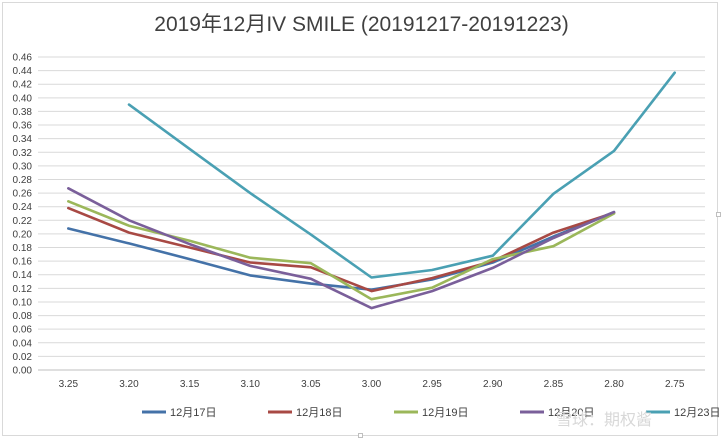 This screenshot has width=723, height=440. What do you see at coordinates (23, 207) in the screenshot?
I see `y-tick-label: 0.24` at bounding box center [23, 207].